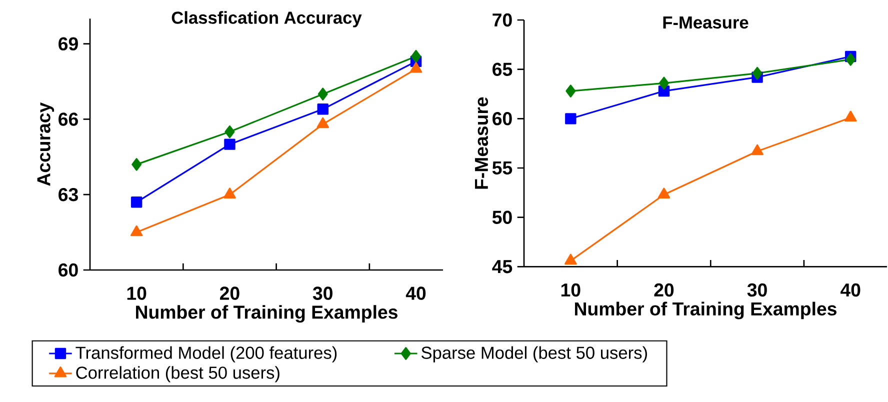 This screenshot has width=888, height=402. Describe the element at coordinates (267, 19) in the screenshot. I see `chart-title: Classfication Accuracy` at that location.